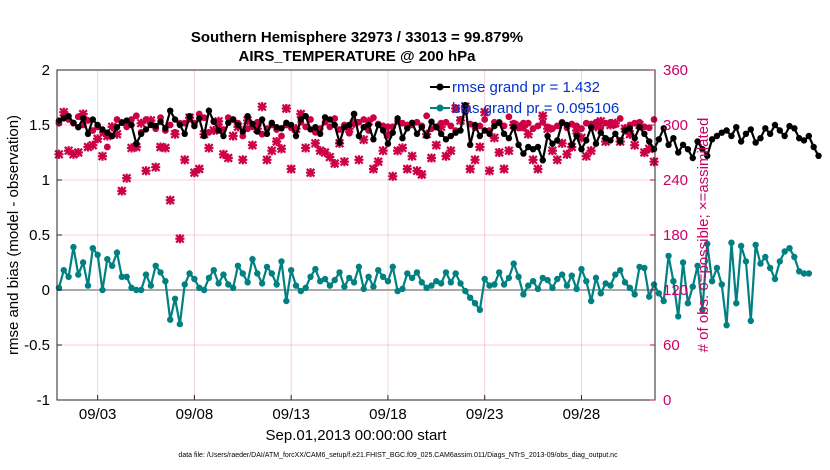 This screenshot has height=470, width=830. What do you see at coordinates (339, 409) in the screenshot?
I see `x-axis: 09/03 09/08 09/13 09/18 09/23 09/28` at bounding box center [339, 409].